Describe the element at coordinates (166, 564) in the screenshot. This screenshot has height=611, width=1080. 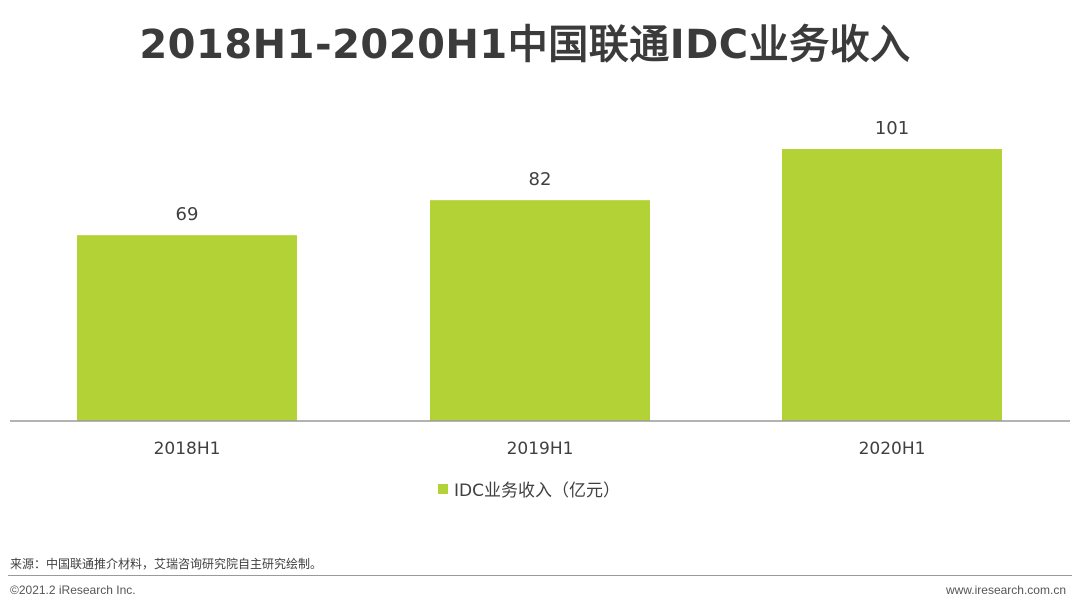
I see `source-note: 来源：中国联通推介材料，艾瑞咨询研究院自主研究绘制。` at that location.